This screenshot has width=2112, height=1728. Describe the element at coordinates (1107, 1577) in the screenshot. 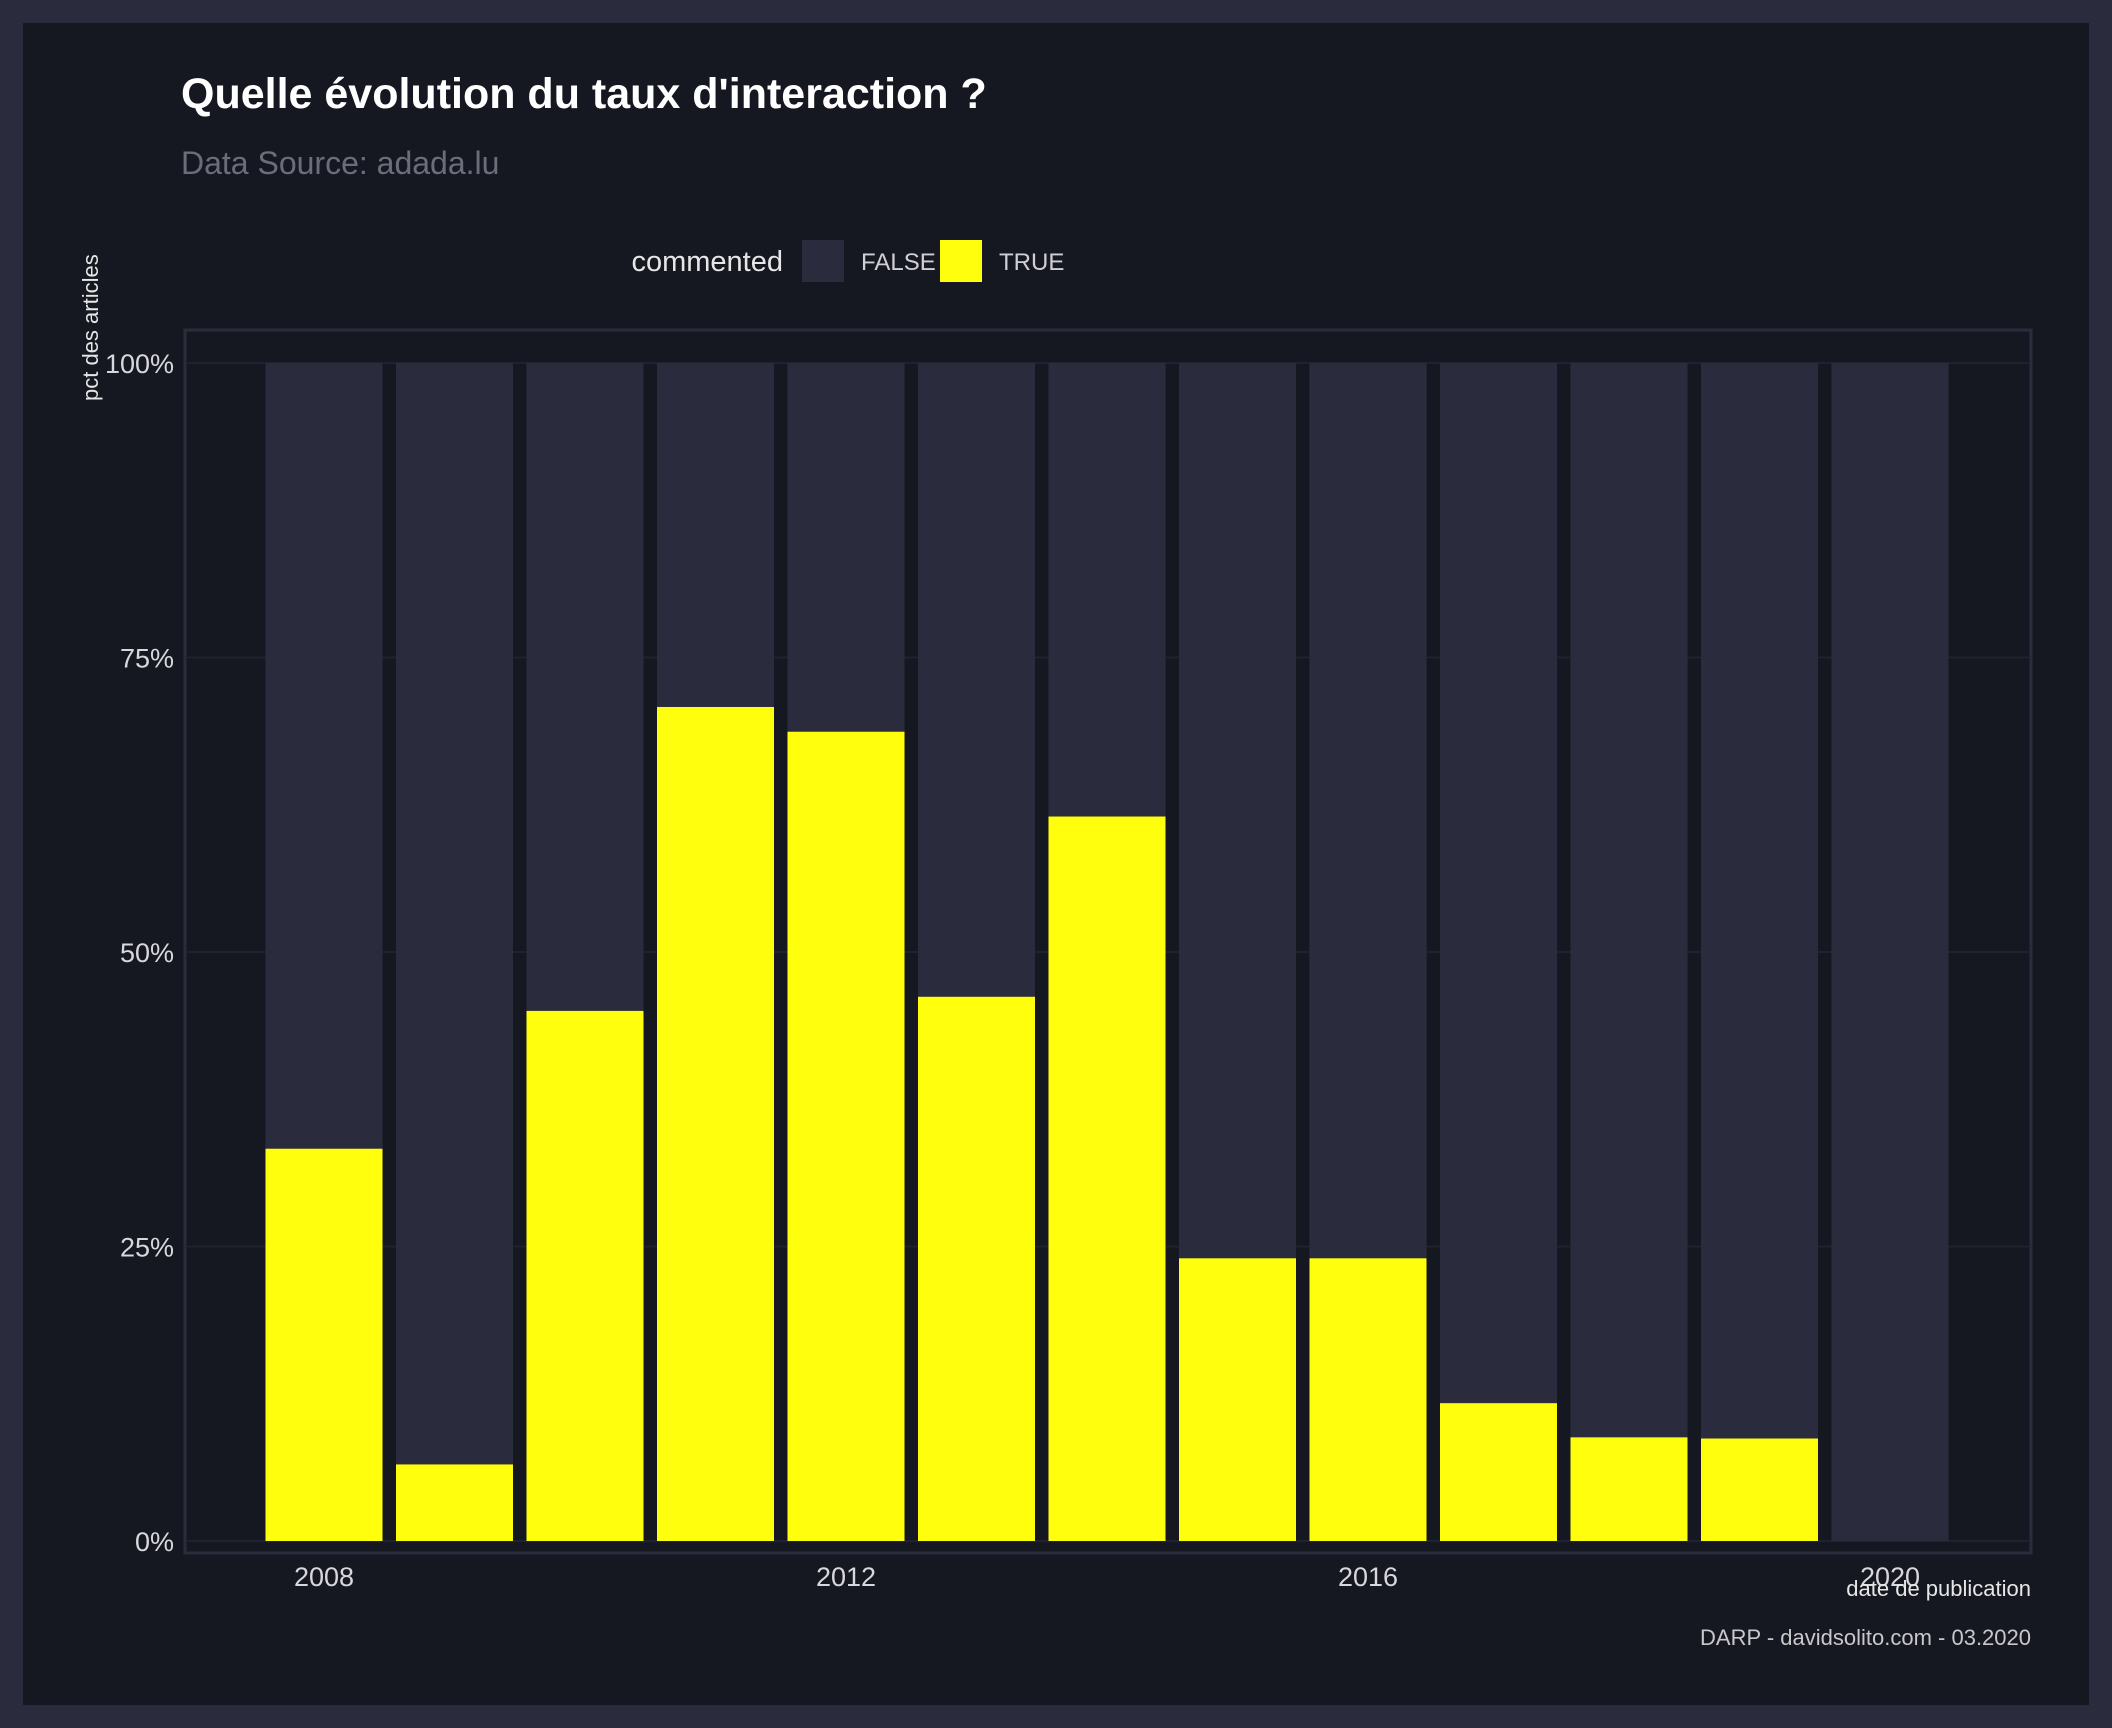

I see `x-axis-ticks: 2008 2012 2016 2020` at that location.